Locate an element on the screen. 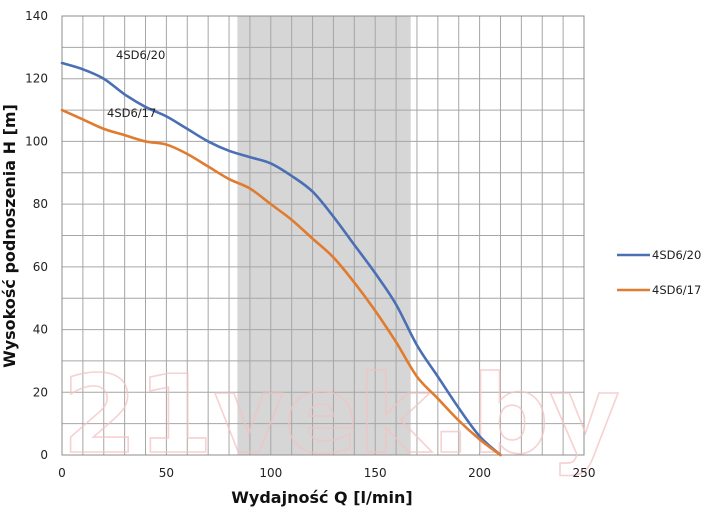 Image resolution: width=704 pixels, height=513 pixels. curve-label-2: 4SD6/17 is located at coordinates (131, 113).